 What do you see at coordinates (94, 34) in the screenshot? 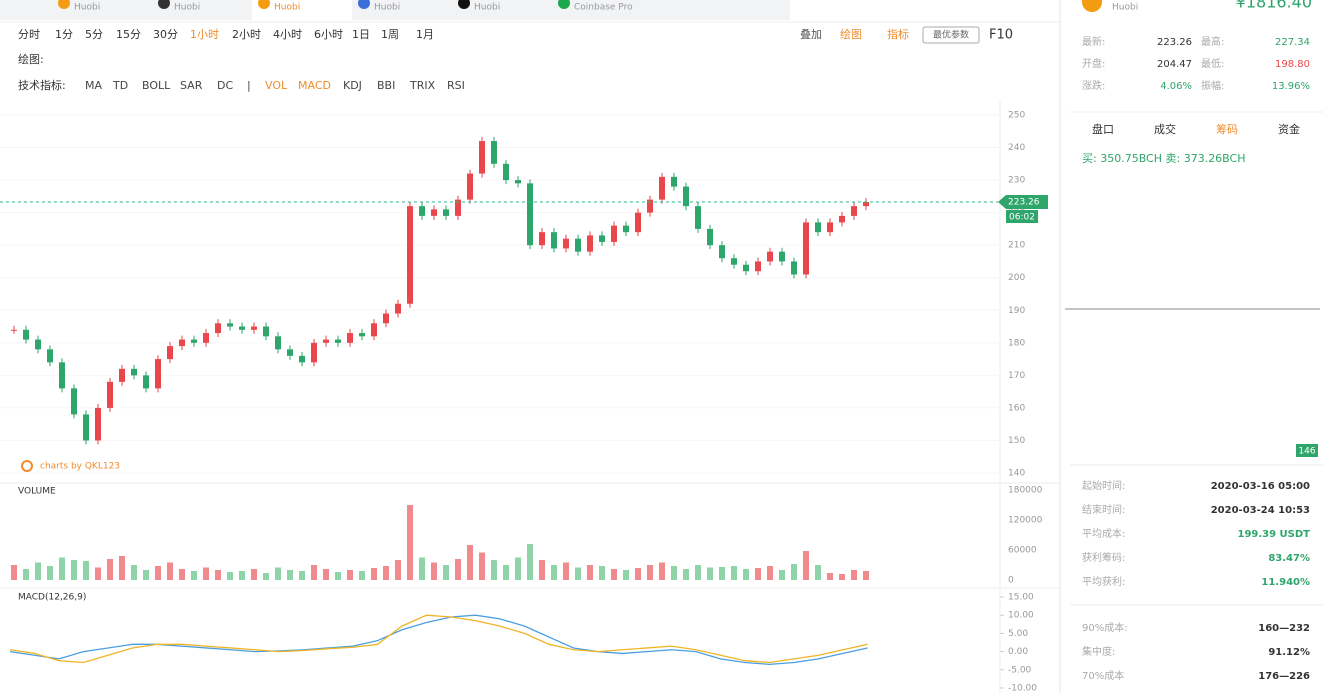
I see `period-button: 5分` at bounding box center [94, 34].